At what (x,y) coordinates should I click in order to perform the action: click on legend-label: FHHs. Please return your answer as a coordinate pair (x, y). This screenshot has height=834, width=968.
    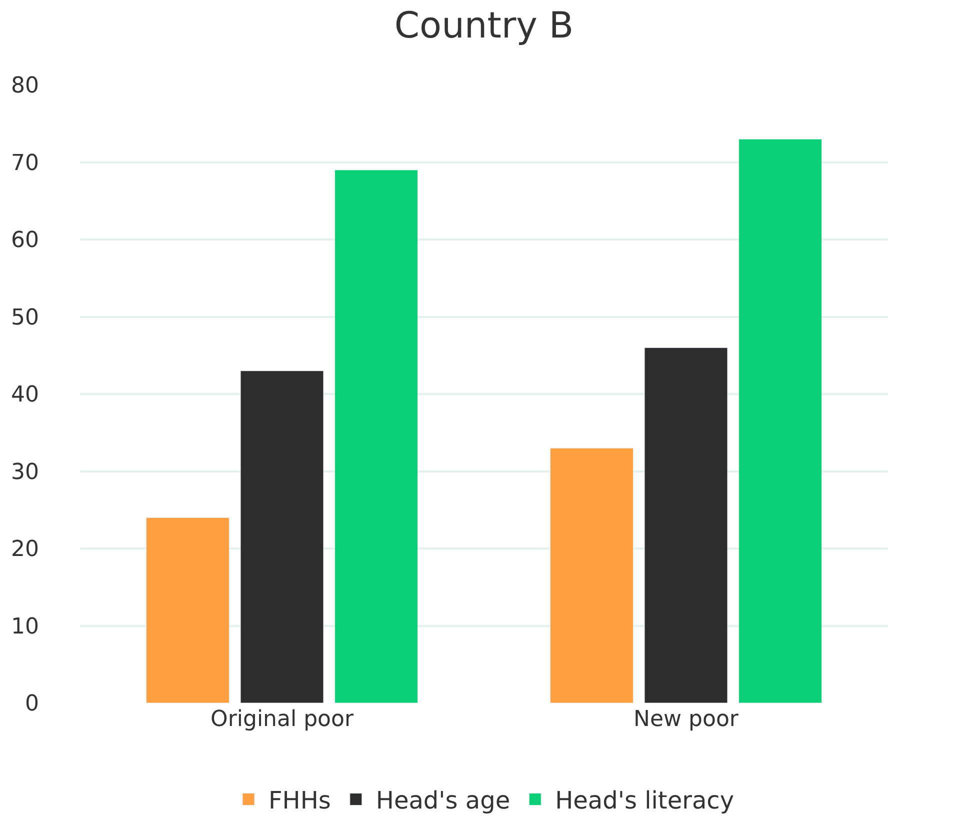
    Looking at the image, I should click on (299, 800).